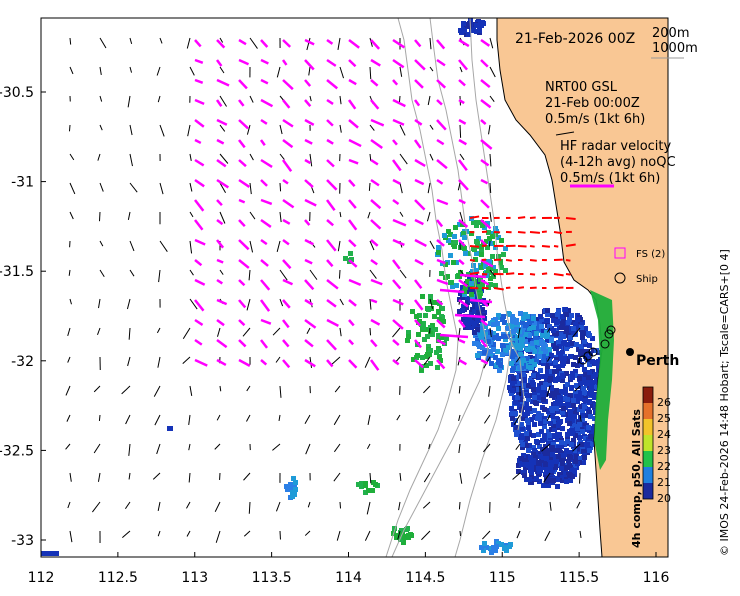  Describe the element at coordinates (425, 578) in the screenshot. I see `x-tick-label: 114.5` at that location.